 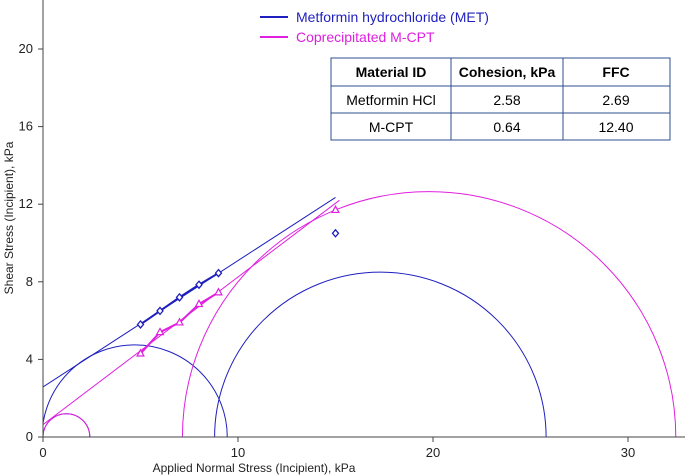 What do you see at coordinates (26, 203) in the screenshot?
I see `y-tick-label: 12` at bounding box center [26, 203].